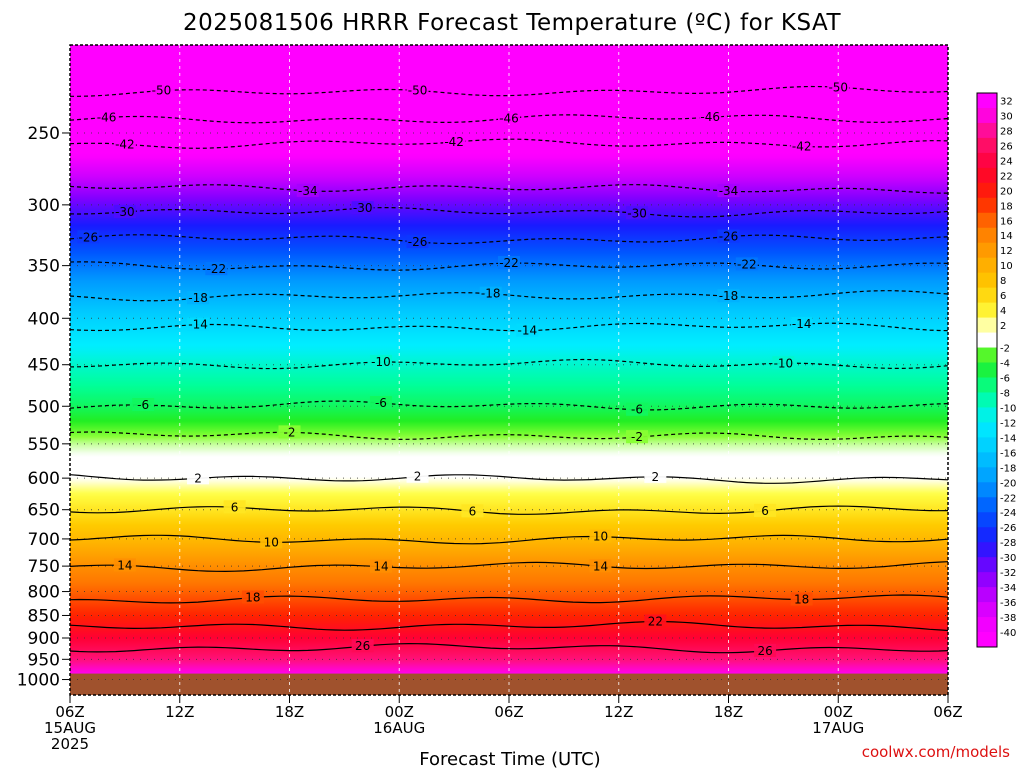 This screenshot has width=1024, height=768. I want to click on credit-text: coolwx.com/models, so click(936, 752).